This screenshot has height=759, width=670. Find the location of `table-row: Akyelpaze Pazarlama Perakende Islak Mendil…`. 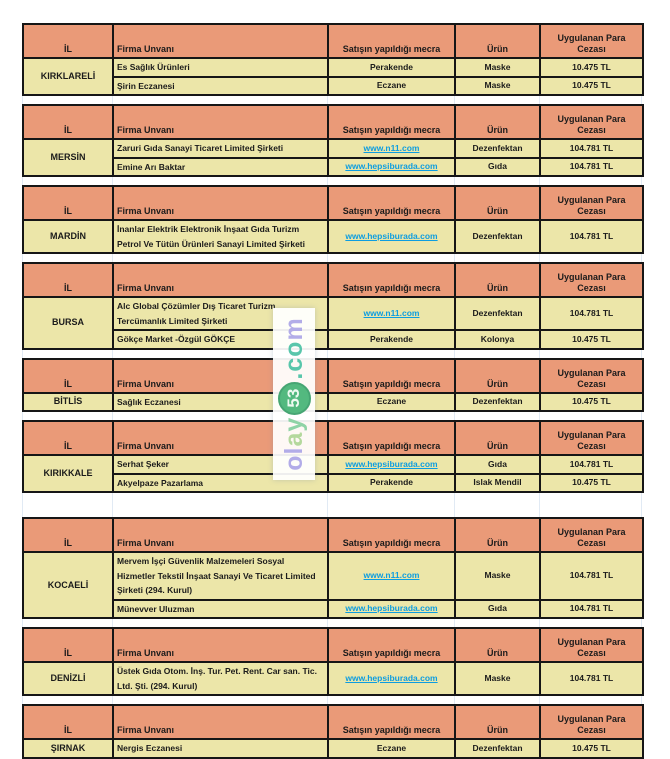

table-row: Akyelpaze Pazarlama Perakende Islak Mendil… is located at coordinates (333, 482).